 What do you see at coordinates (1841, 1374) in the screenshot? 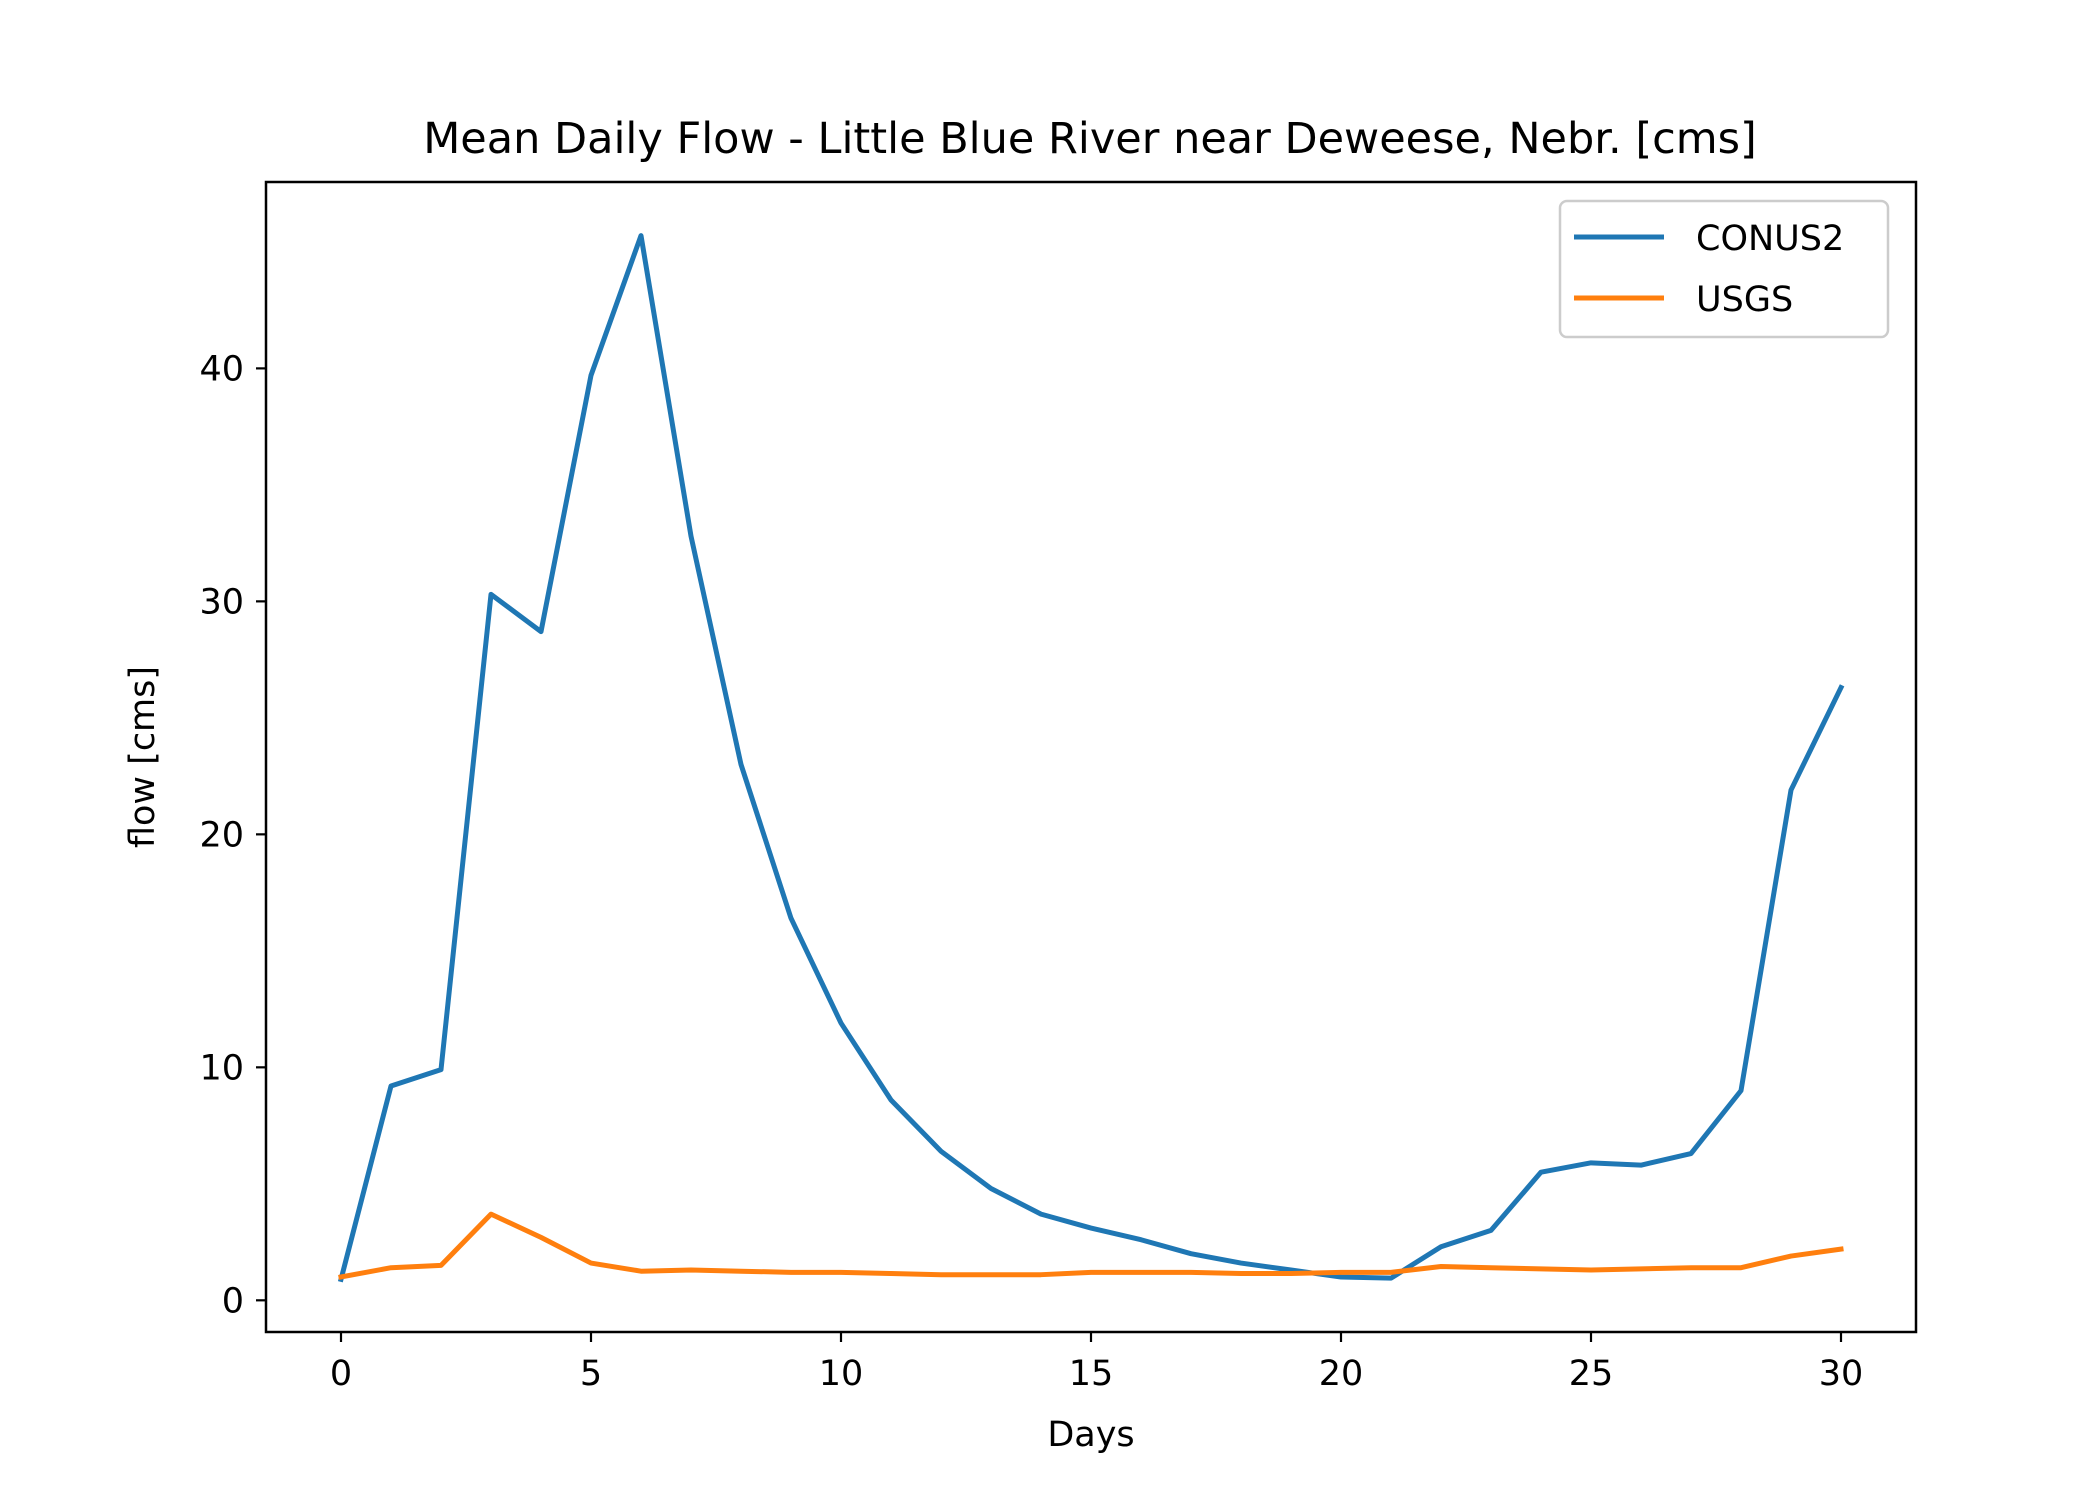
I see `x-tick-label: 30` at bounding box center [1841, 1374].